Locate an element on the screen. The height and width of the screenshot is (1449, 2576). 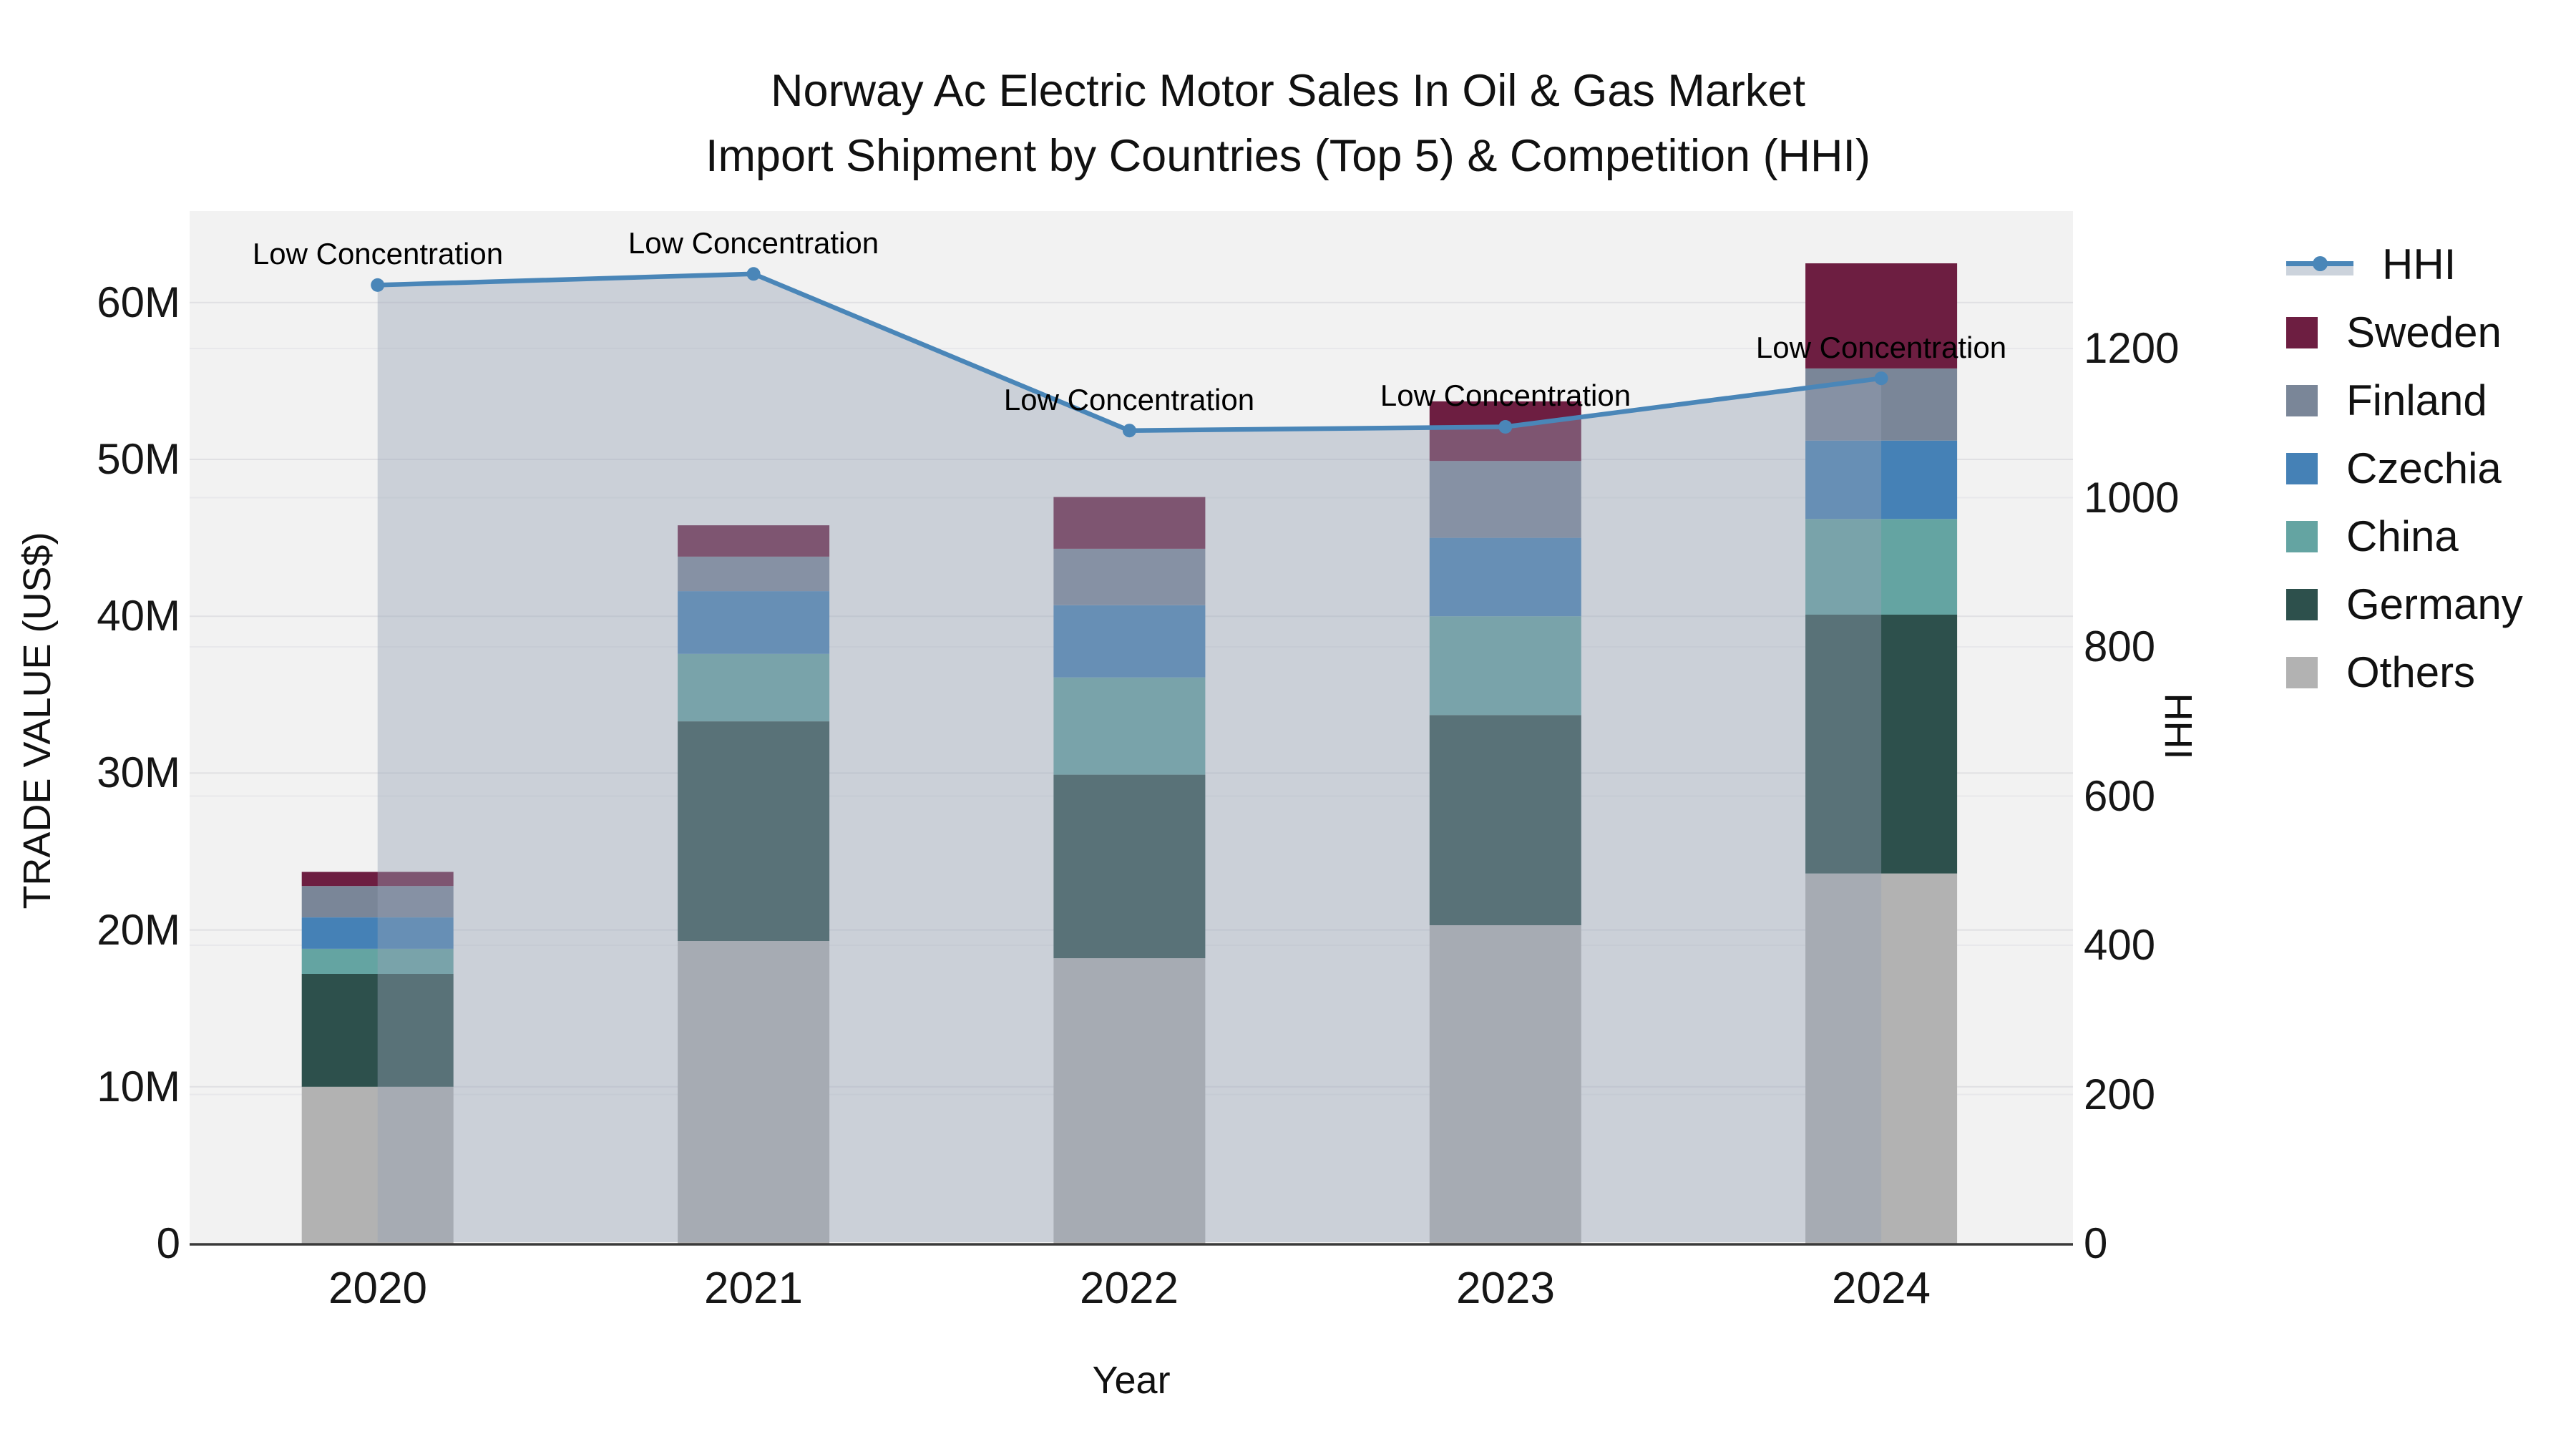
hhi-marker-2023 is located at coordinates (1505, 427).